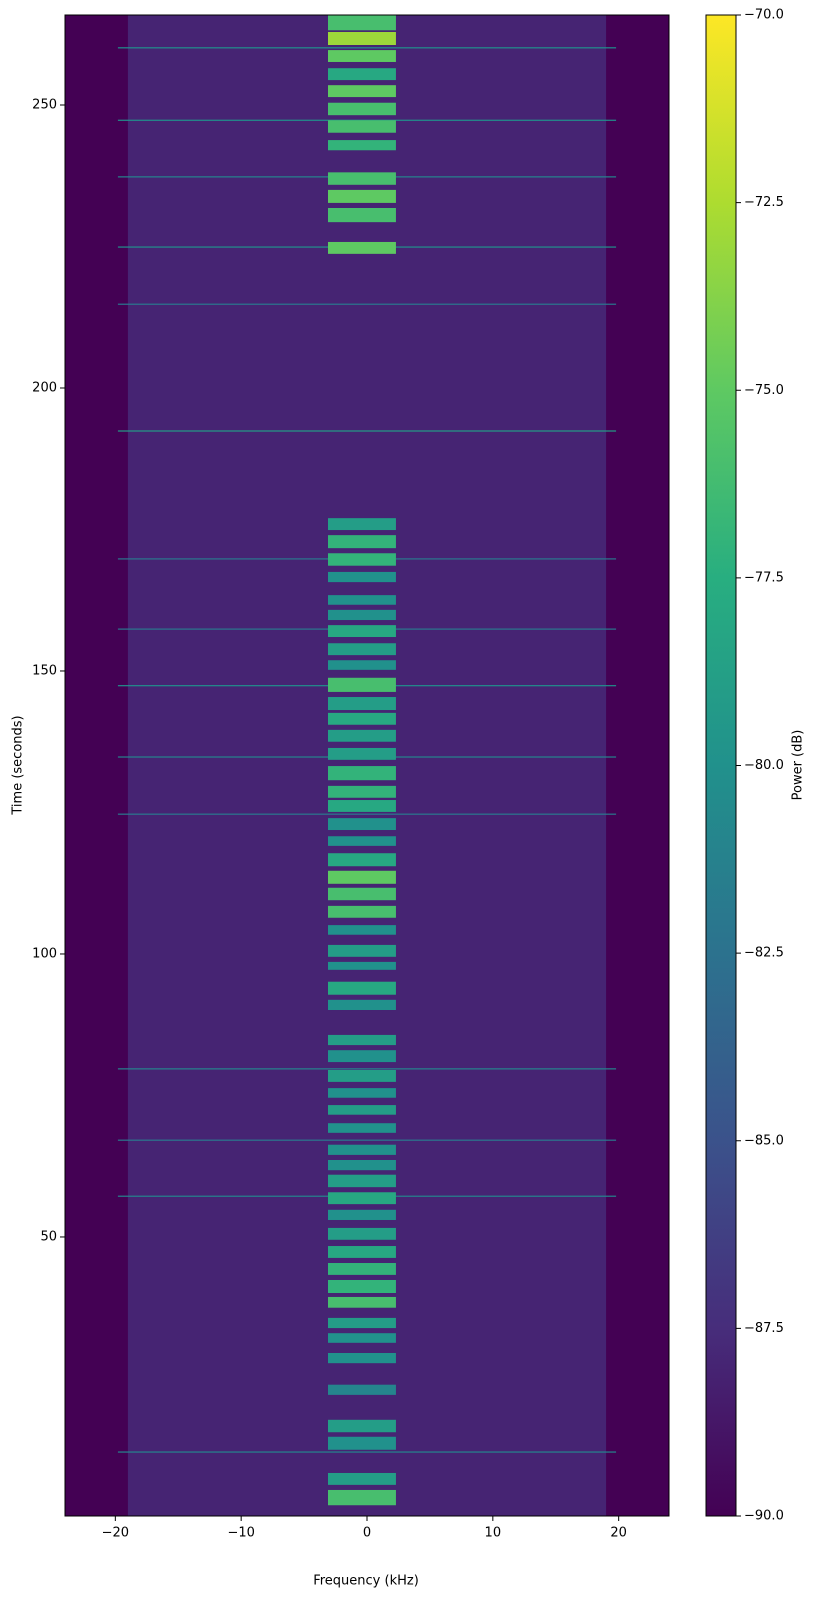  I want to click on x-axis-label: Frequency (kHz), so click(366, 1581).